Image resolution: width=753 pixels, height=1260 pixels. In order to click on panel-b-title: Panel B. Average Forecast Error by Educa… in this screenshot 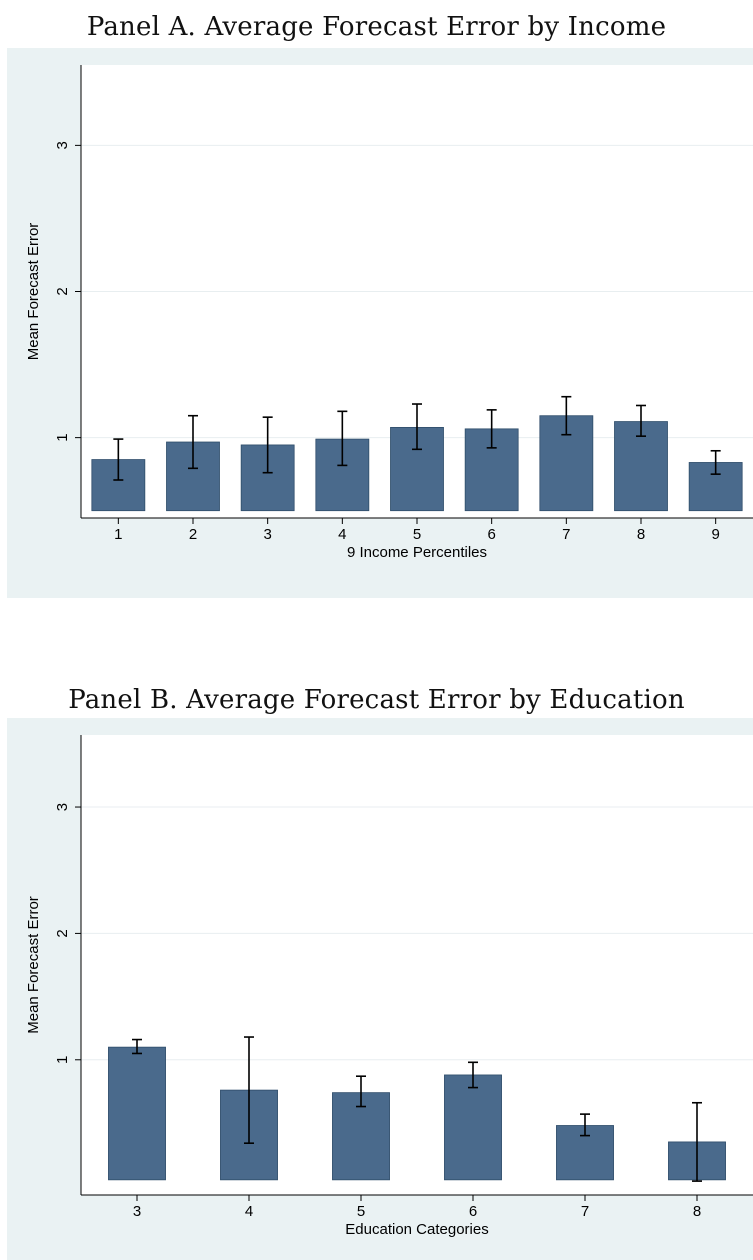, I will do `click(376, 700)`.